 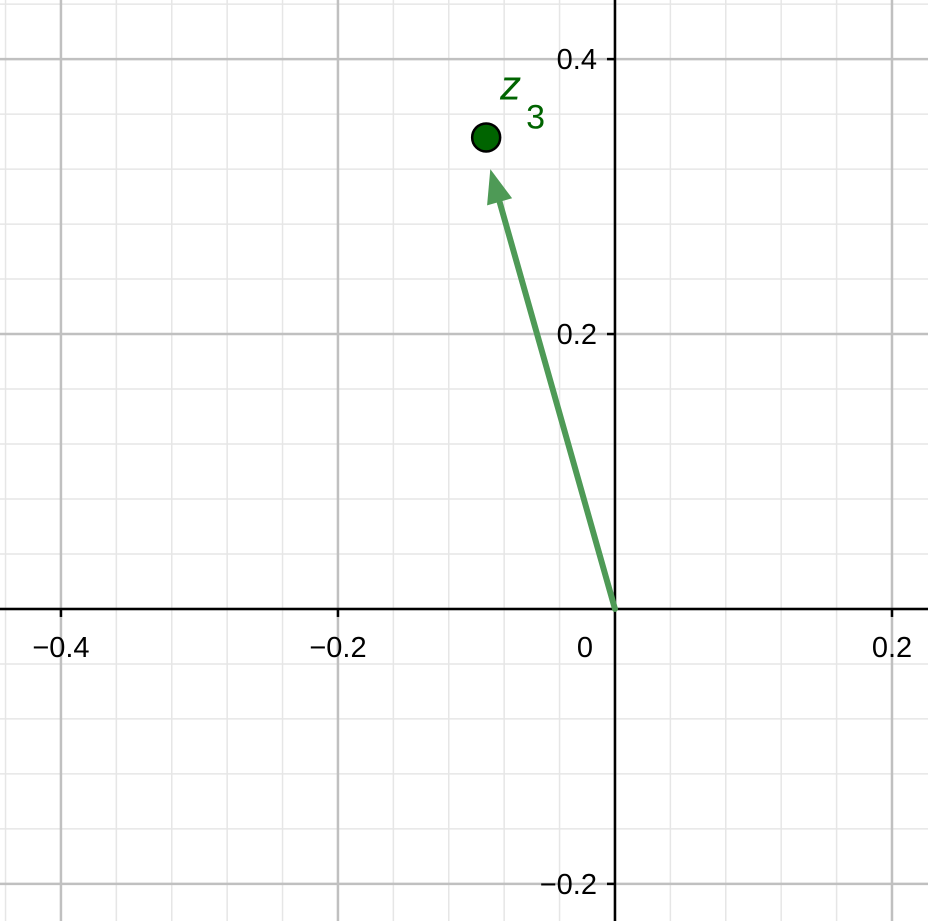 I want to click on y-tick-label: 0.4, so click(x=577, y=60).